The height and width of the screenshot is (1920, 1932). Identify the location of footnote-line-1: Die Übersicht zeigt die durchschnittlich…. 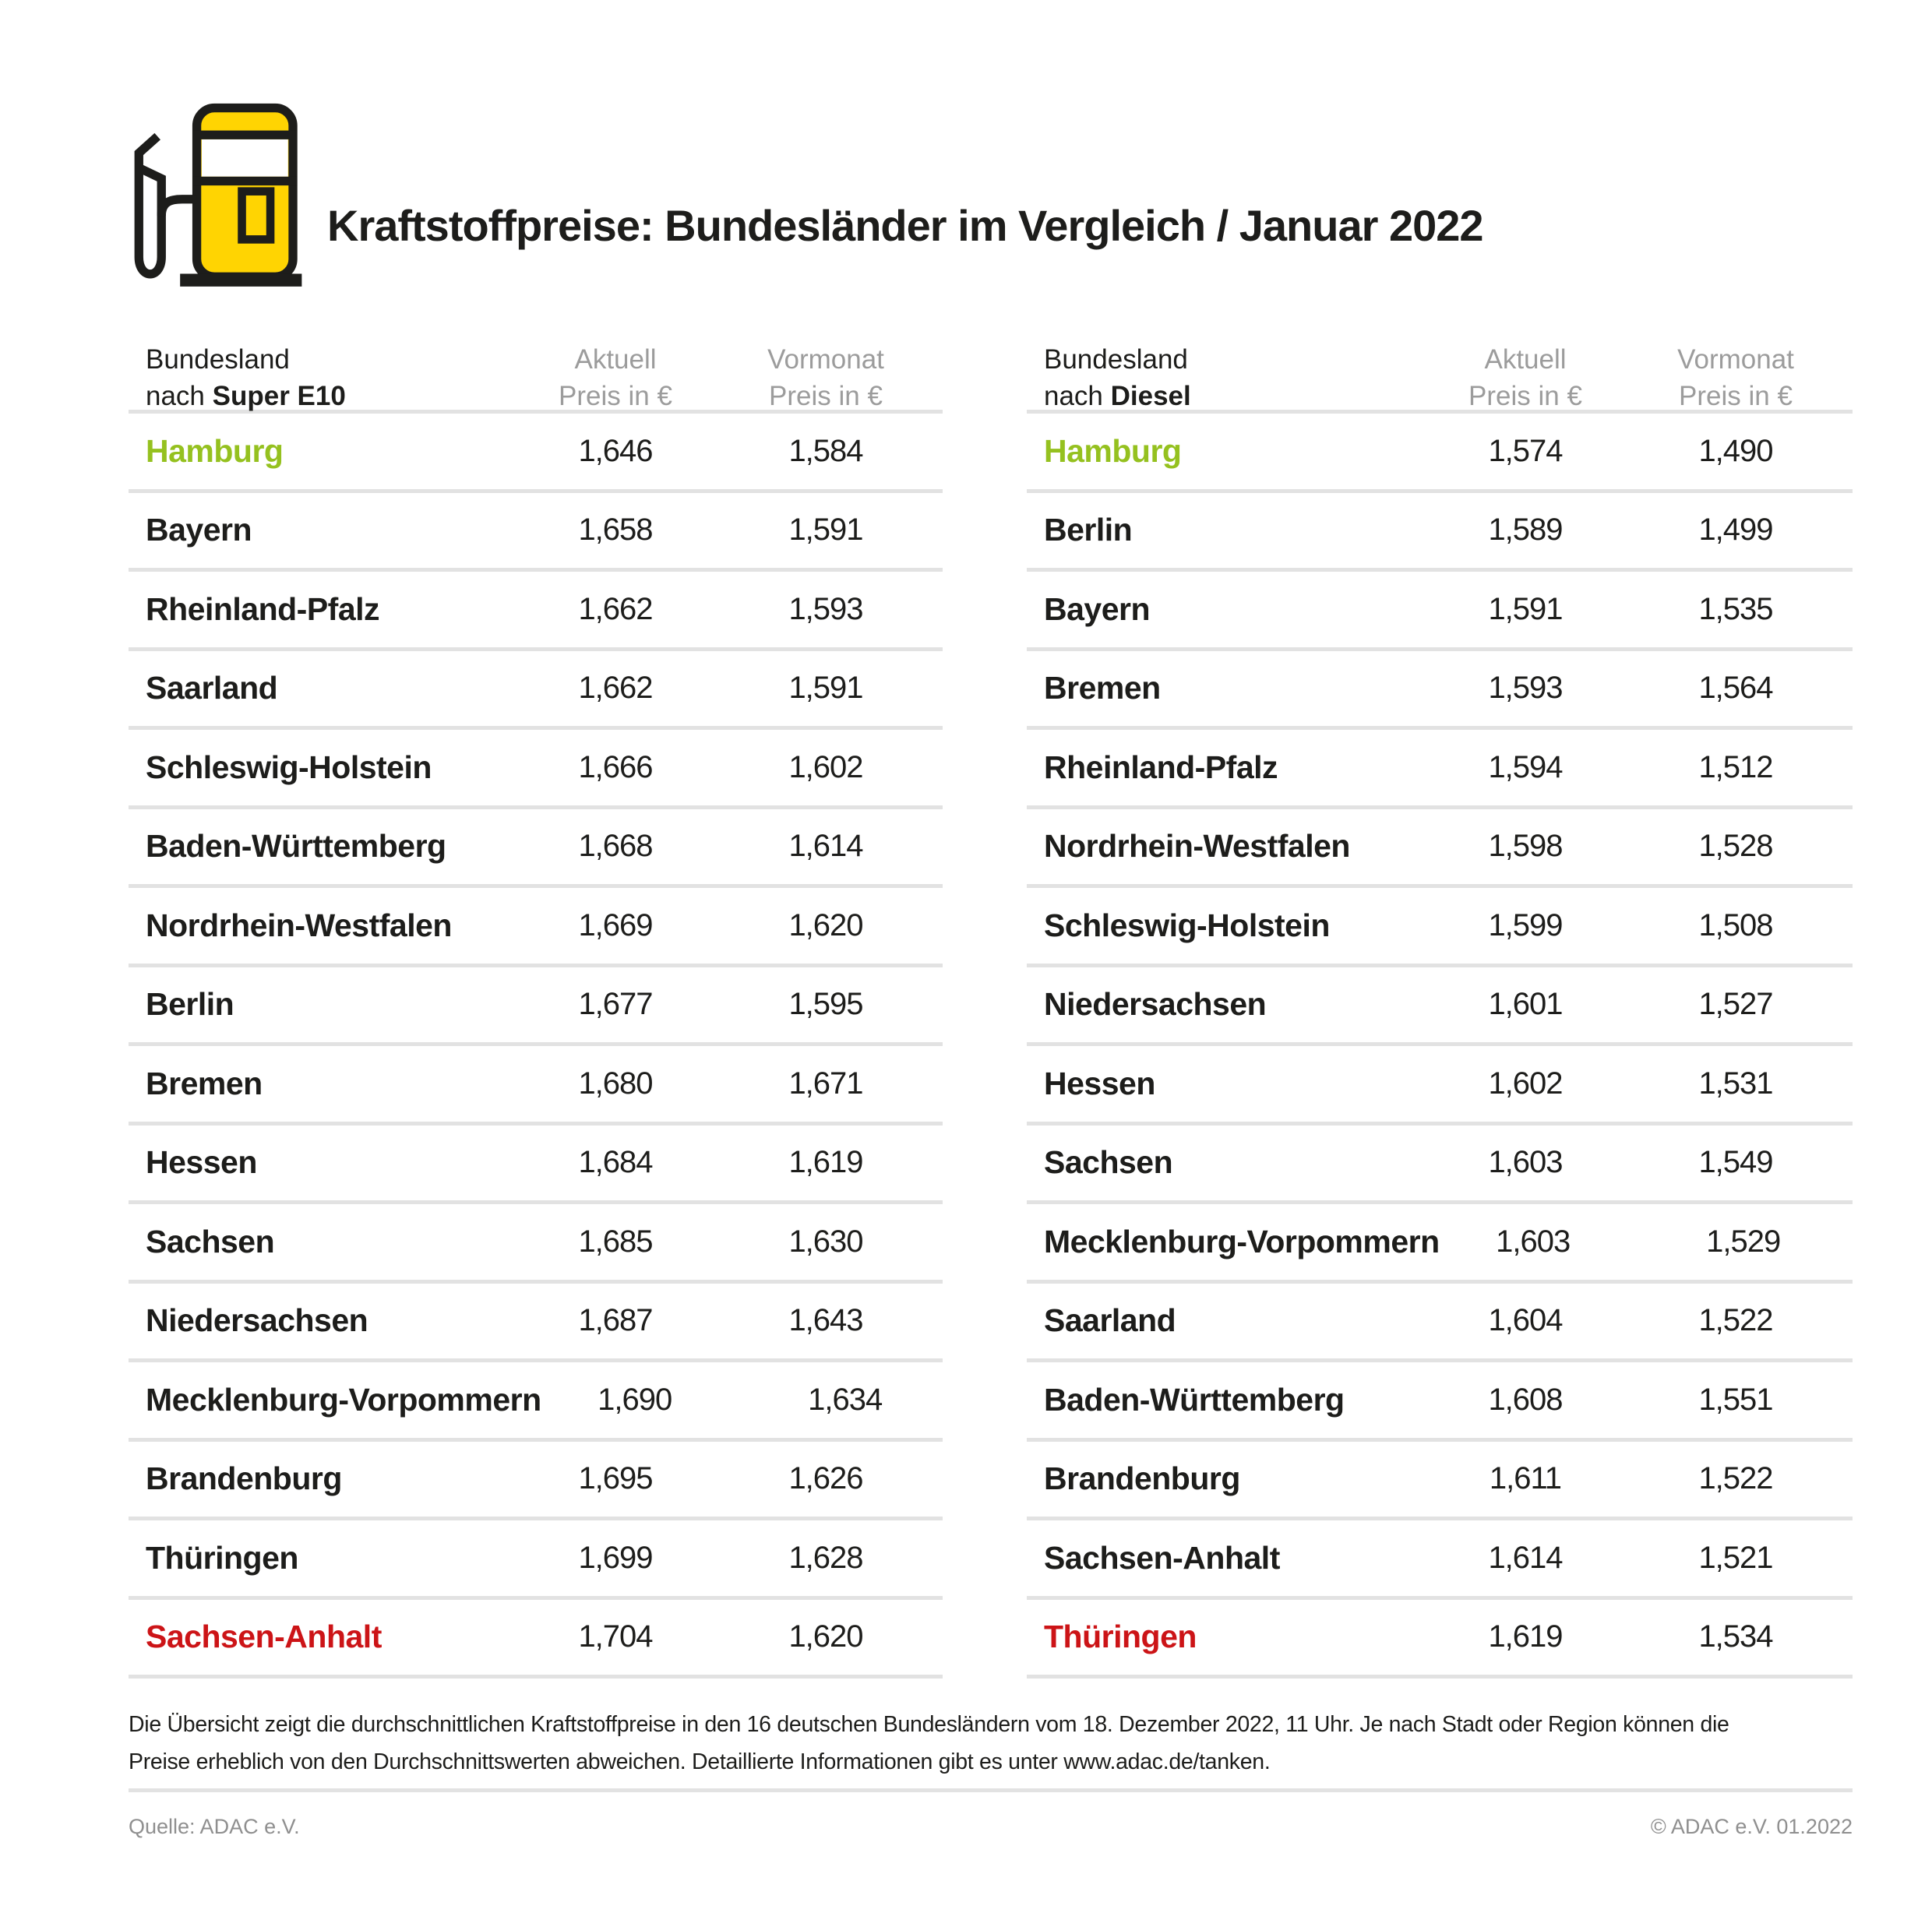
(929, 1725).